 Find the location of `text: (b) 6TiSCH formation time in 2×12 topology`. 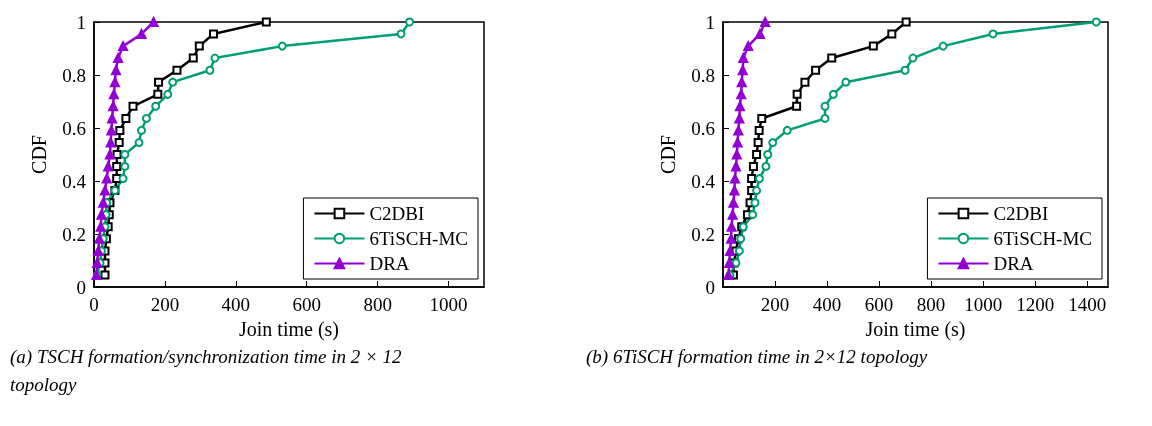

text: (b) 6TiSCH formation time in 2×12 topology is located at coordinates (757, 356).